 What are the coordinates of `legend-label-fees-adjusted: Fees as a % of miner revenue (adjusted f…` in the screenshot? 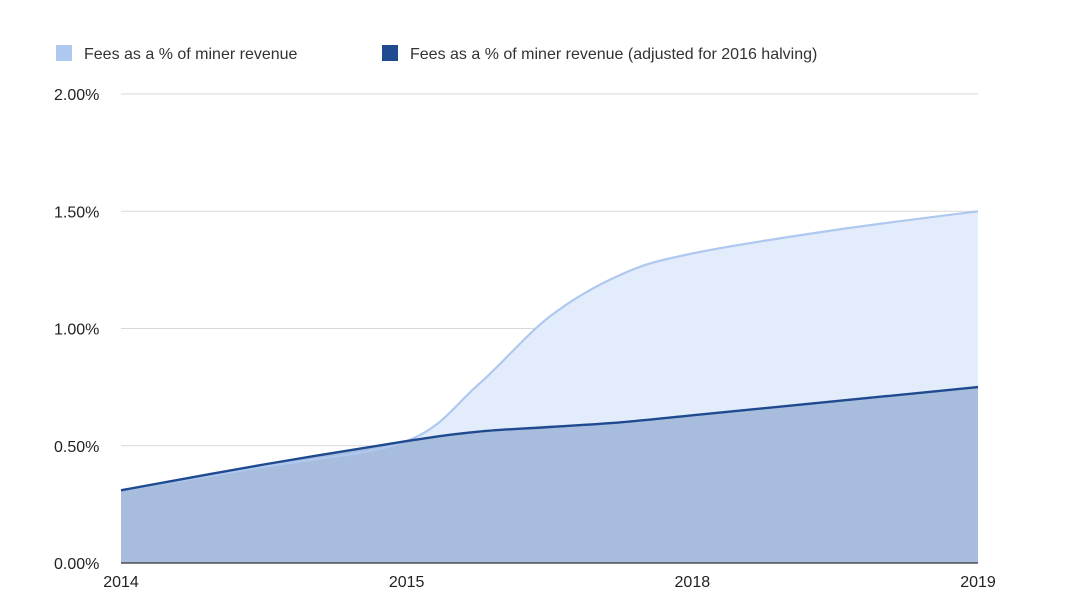 It's located at (613, 54).